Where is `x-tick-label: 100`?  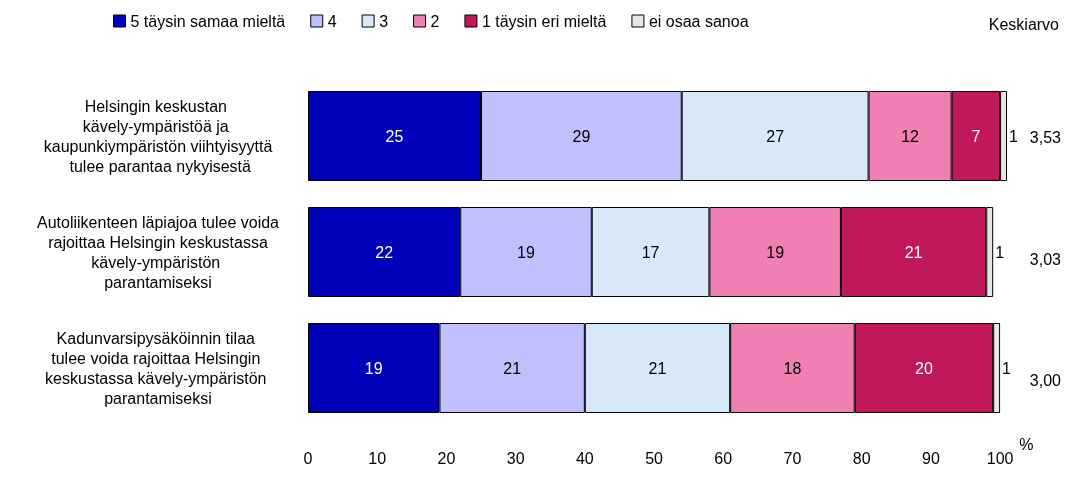 x-tick-label: 100 is located at coordinates (1000, 458).